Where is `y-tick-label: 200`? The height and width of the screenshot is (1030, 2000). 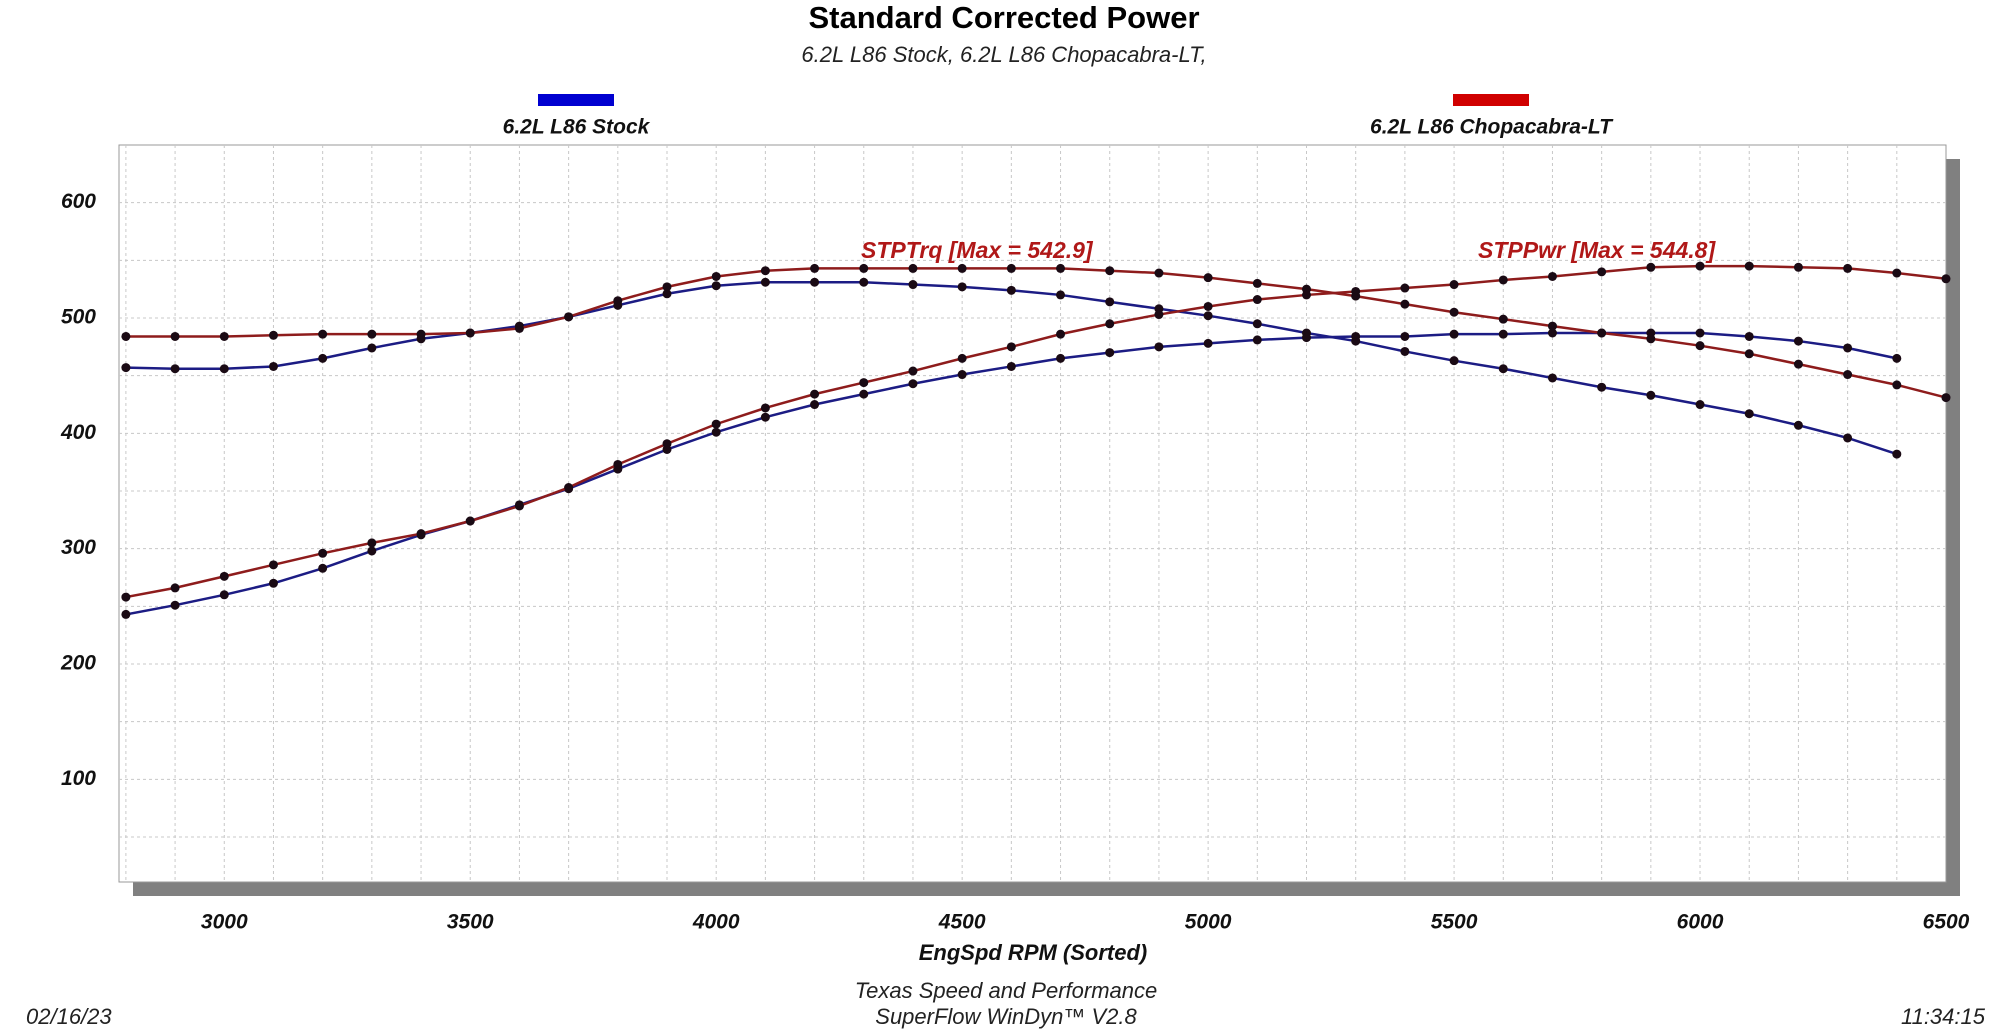 y-tick-label: 200 is located at coordinates (78, 663).